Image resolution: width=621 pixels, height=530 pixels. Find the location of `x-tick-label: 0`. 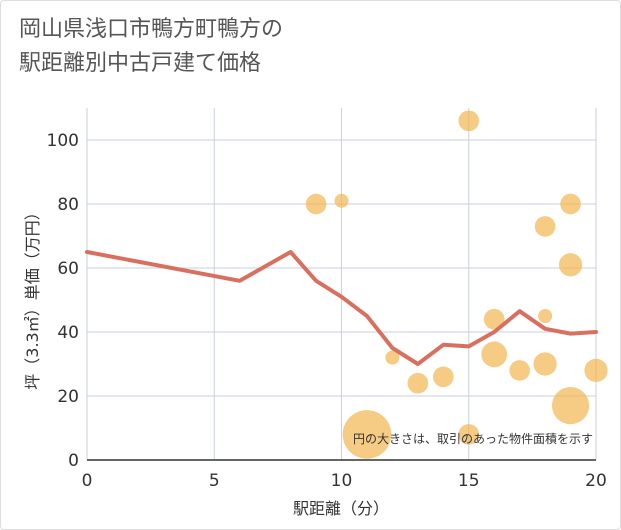

x-tick-label: 0 is located at coordinates (87, 481).